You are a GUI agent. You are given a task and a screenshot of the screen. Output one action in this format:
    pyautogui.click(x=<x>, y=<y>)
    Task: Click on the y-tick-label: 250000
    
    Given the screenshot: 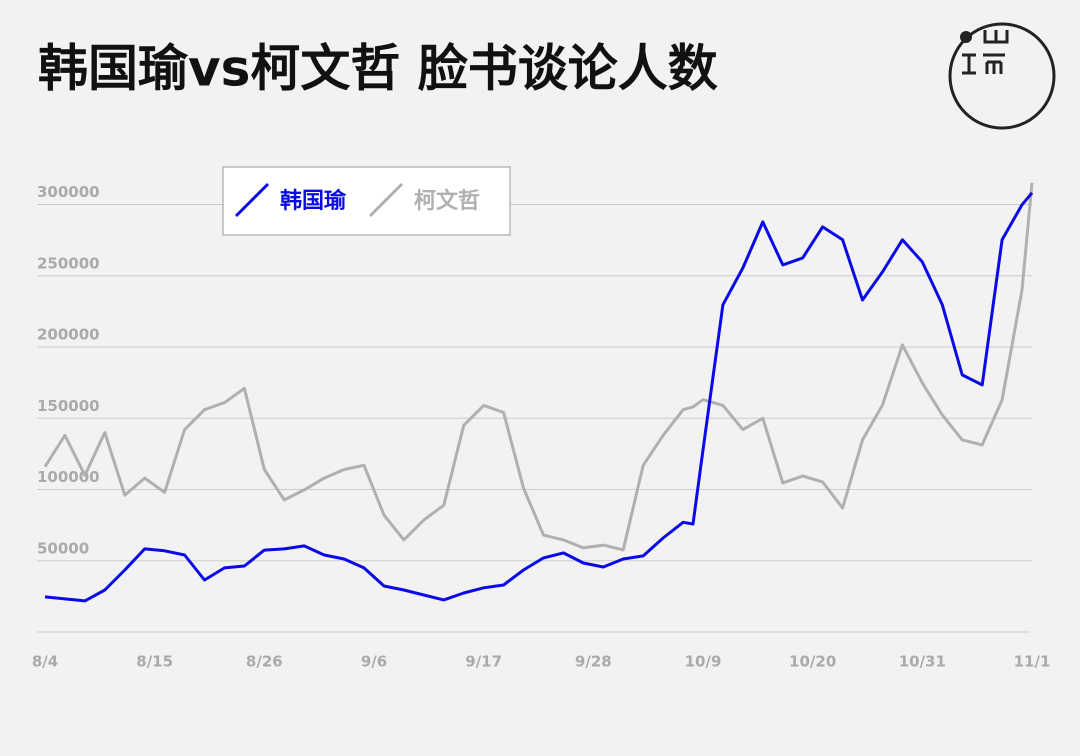 What is the action you would take?
    pyautogui.click(x=68, y=263)
    